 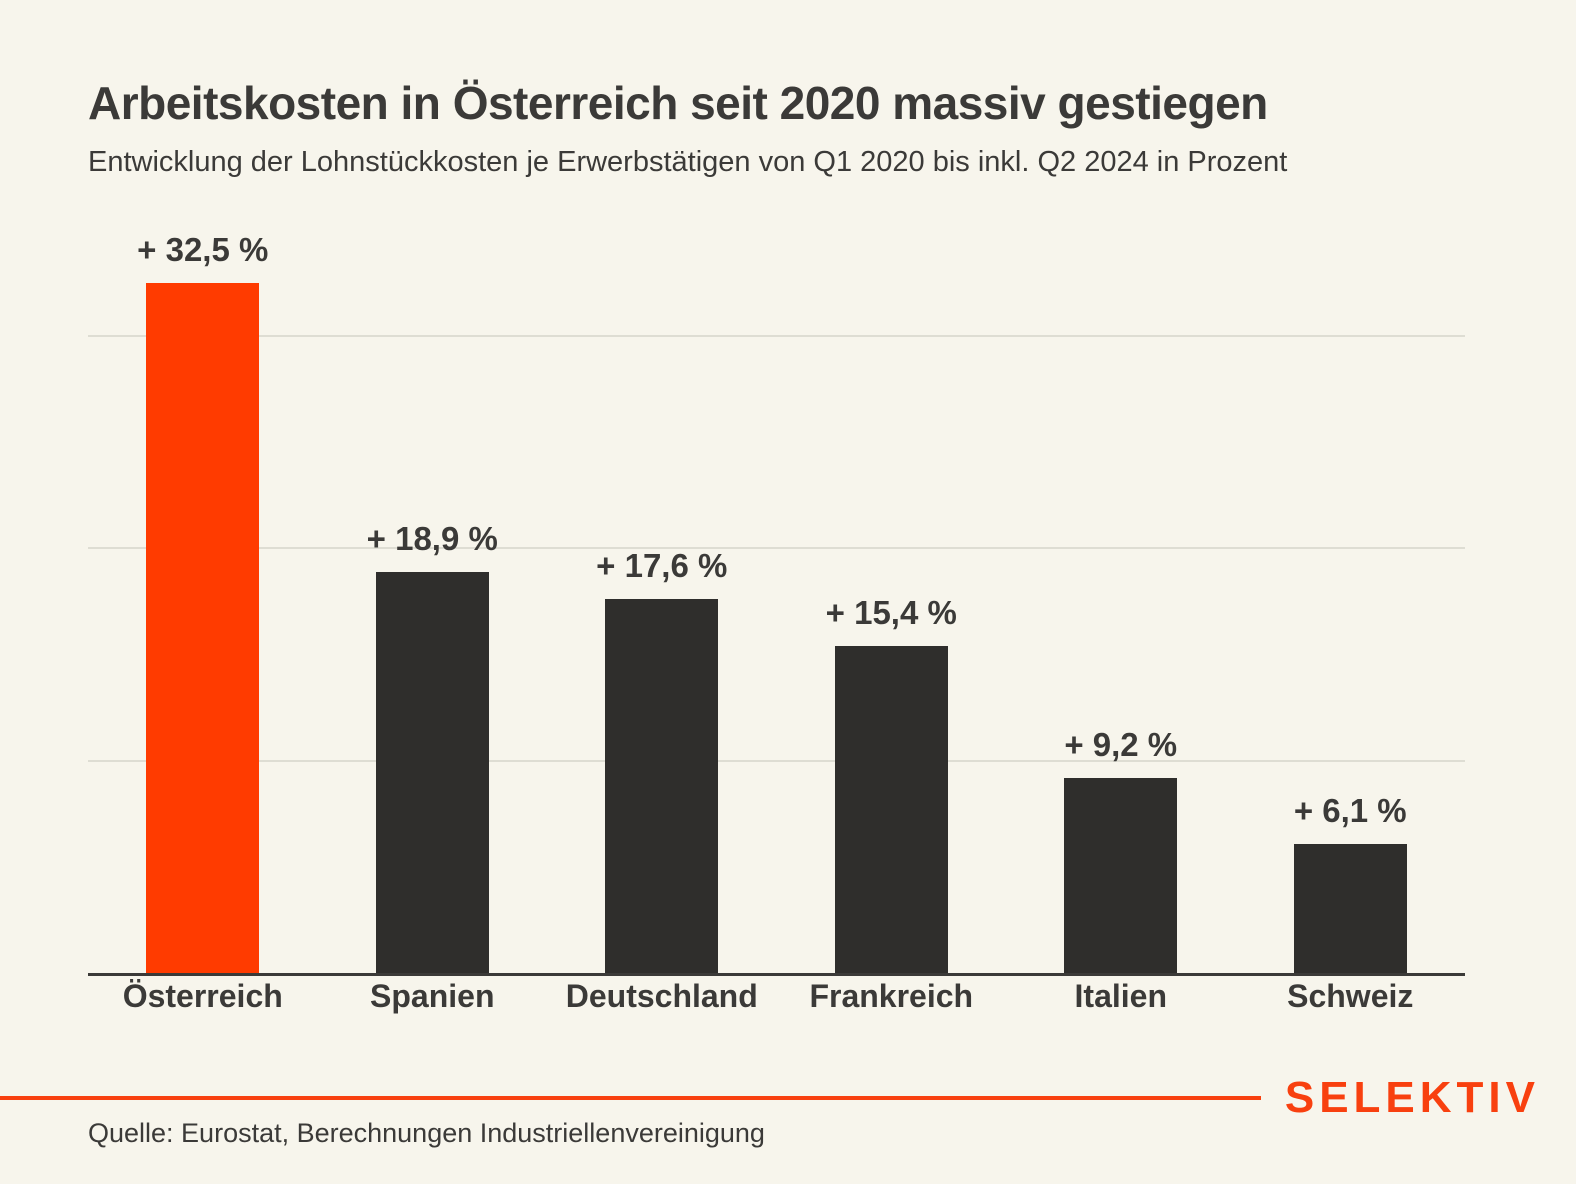 What do you see at coordinates (662, 566) in the screenshot?
I see `bar-value-label: + 17,6 %` at bounding box center [662, 566].